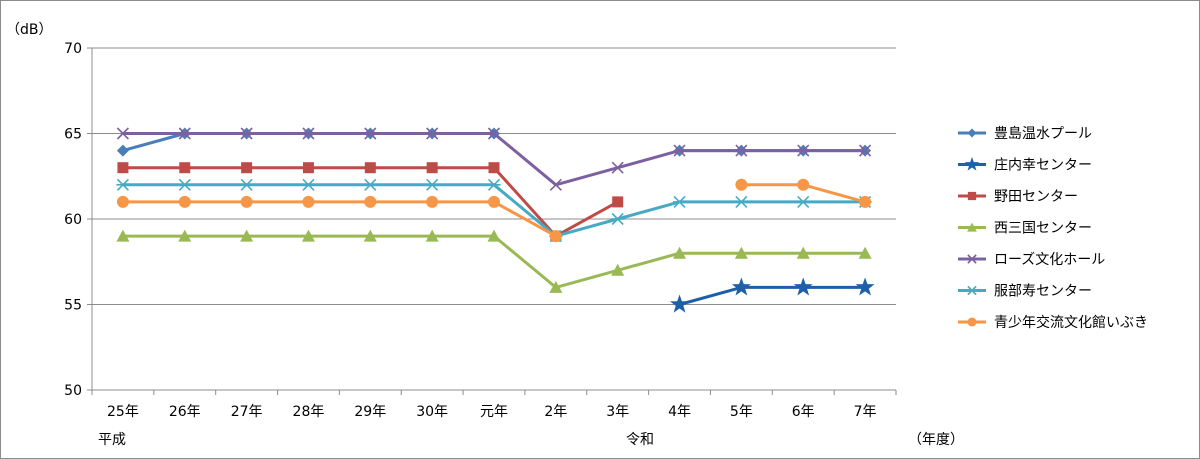 The image size is (1200, 459). What do you see at coordinates (1036, 197) in the screenshot?
I see `legend-label: 野田センター` at bounding box center [1036, 197].